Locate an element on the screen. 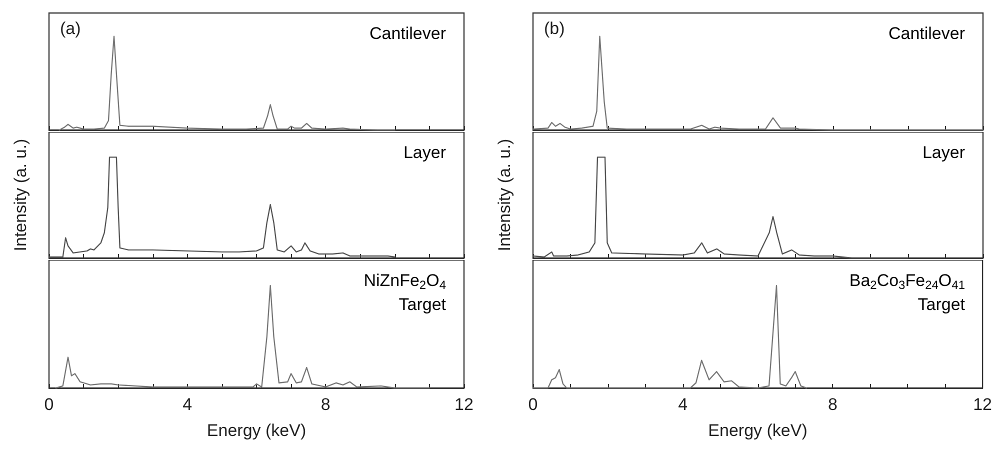  chart-title: (a) is located at coordinates (70, 28).